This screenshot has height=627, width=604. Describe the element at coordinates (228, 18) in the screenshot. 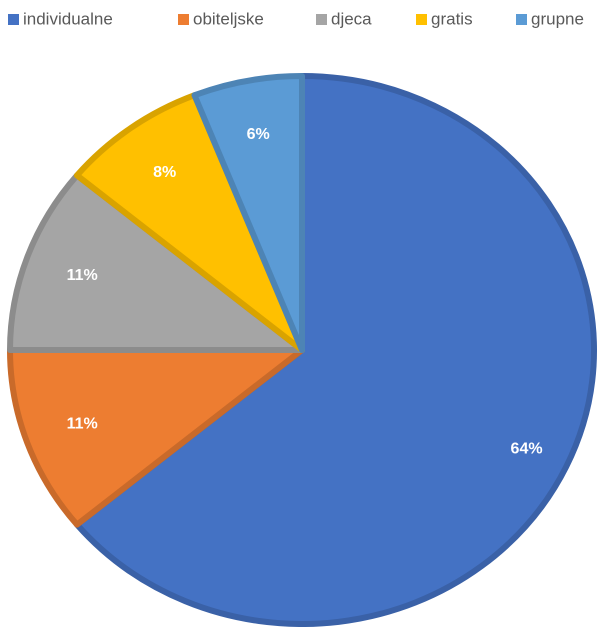

I see `legend-label: obiteljske` at that location.